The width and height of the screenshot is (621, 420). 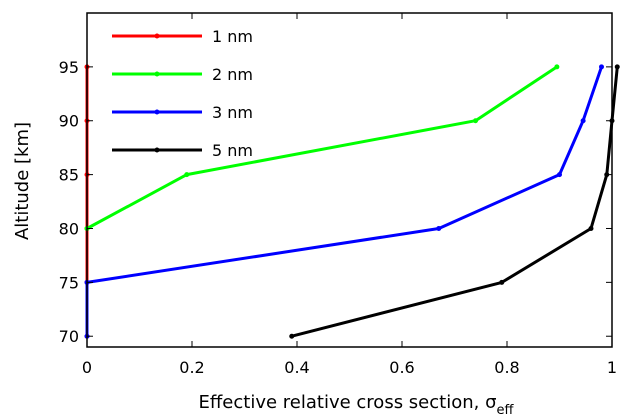 I want to click on legend-entry-3: 5 nm, so click(x=232, y=150).